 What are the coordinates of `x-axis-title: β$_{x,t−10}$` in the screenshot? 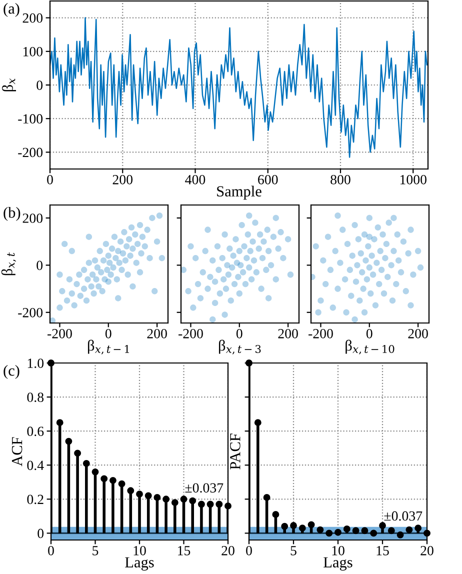 It's located at (370, 347).